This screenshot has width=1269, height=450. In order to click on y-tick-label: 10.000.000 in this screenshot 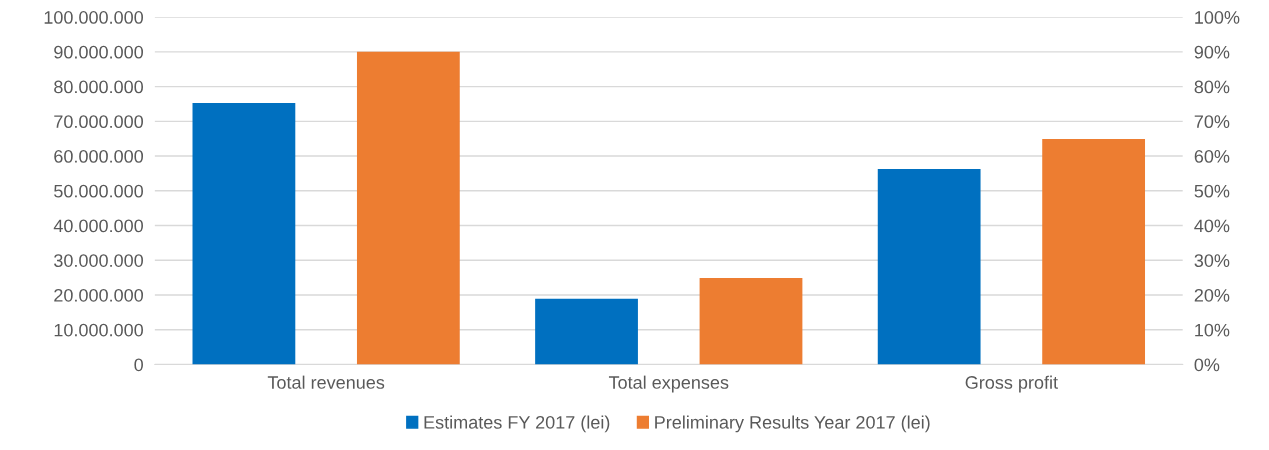, I will do `click(99, 330)`.